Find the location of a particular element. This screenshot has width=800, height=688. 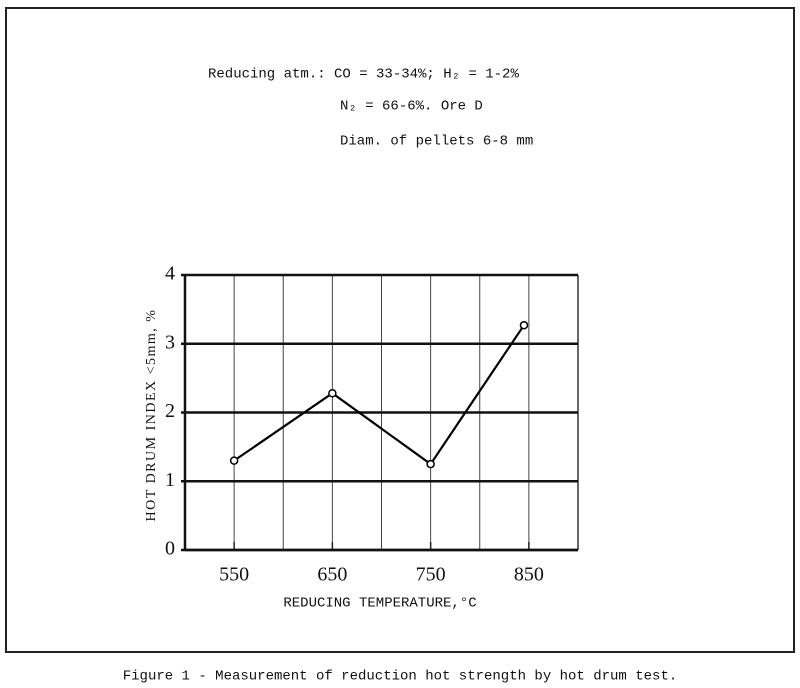

x-tick-label: 850 is located at coordinates (529, 575).